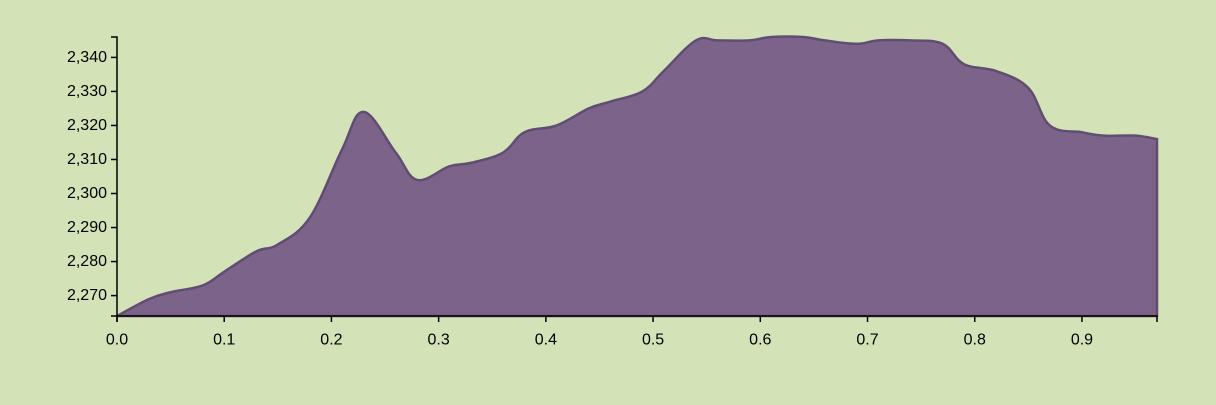 This screenshot has width=1216, height=405. What do you see at coordinates (224, 340) in the screenshot?
I see `x-tick-label: 0.1` at bounding box center [224, 340].